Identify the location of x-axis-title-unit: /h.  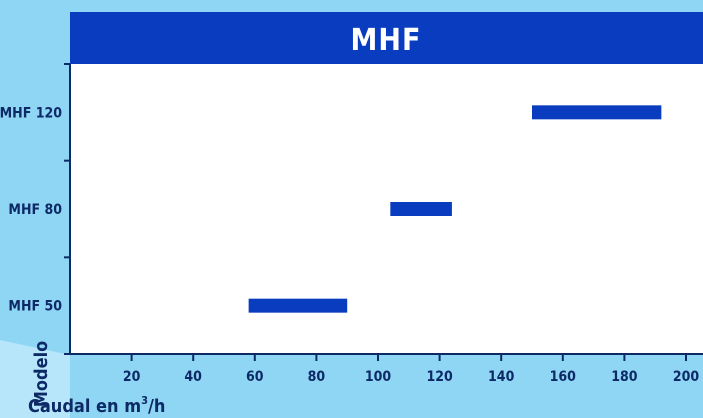
(156, 406).